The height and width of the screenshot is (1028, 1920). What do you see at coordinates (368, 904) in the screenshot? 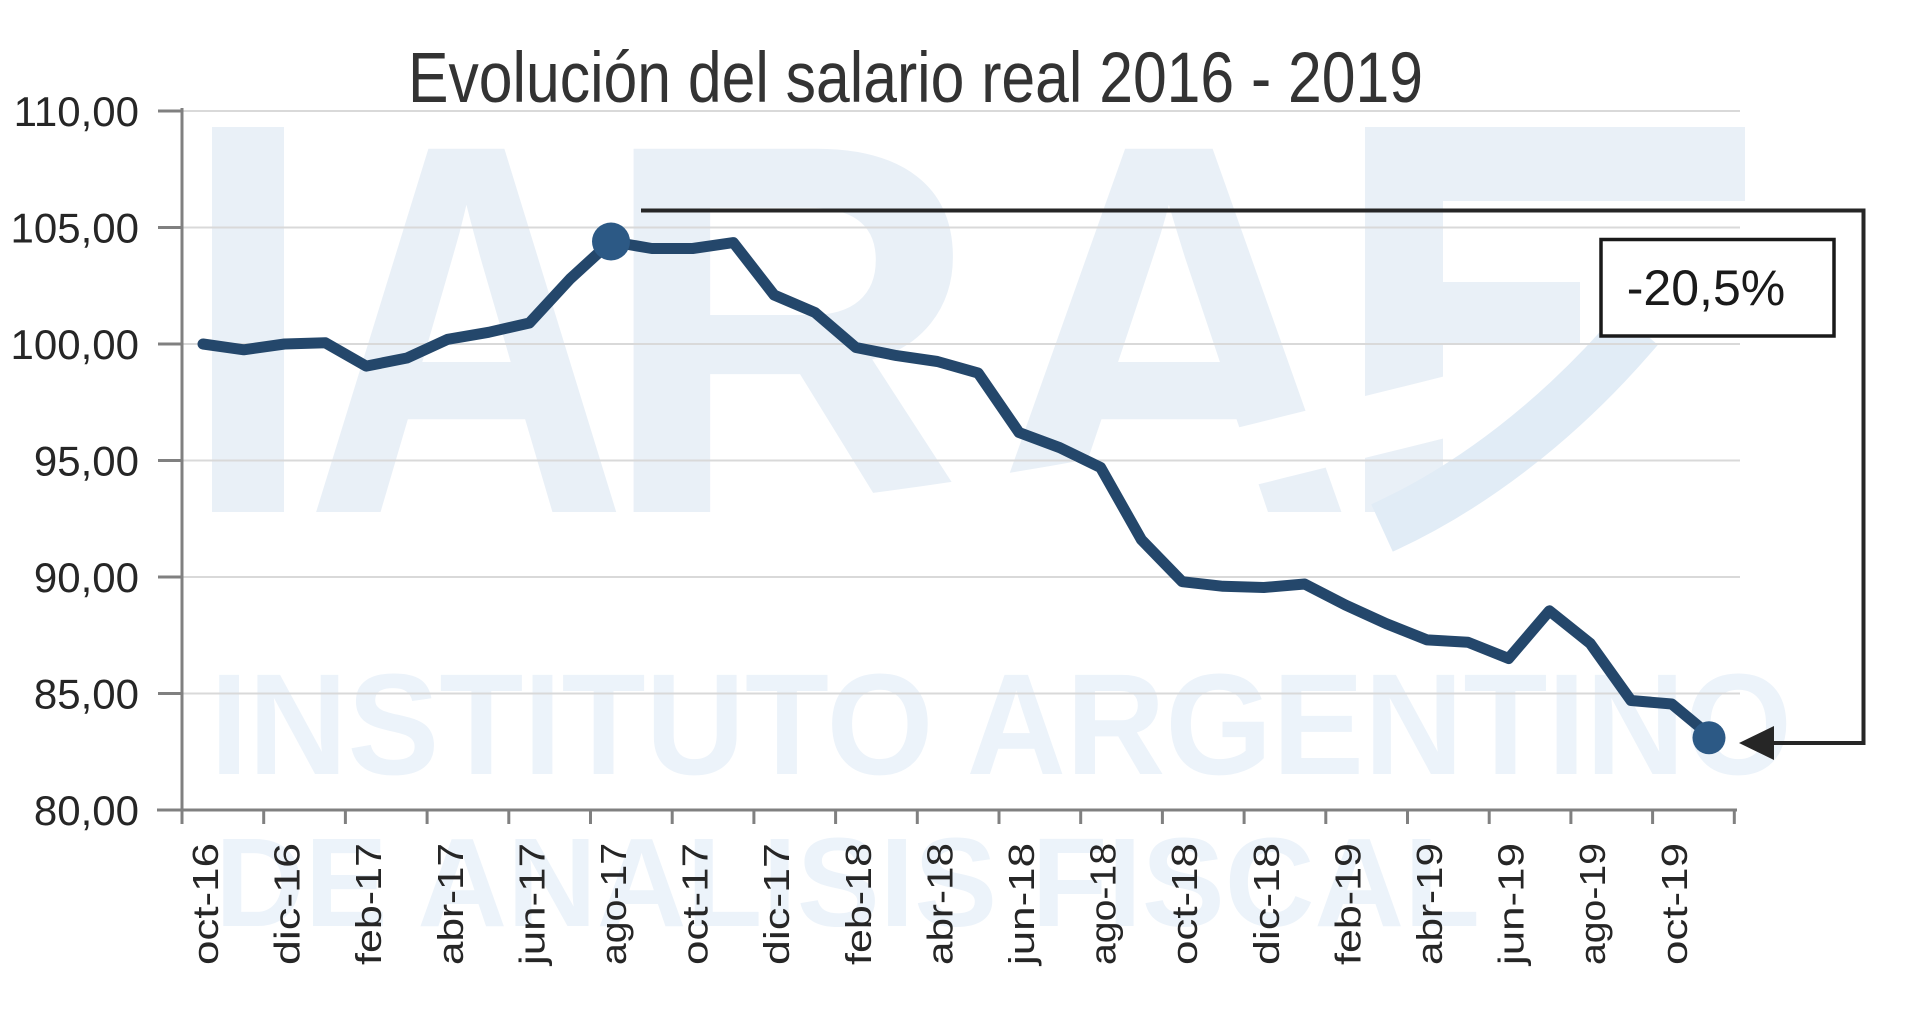
I see `svg-text: feb-17` at bounding box center [368, 904].